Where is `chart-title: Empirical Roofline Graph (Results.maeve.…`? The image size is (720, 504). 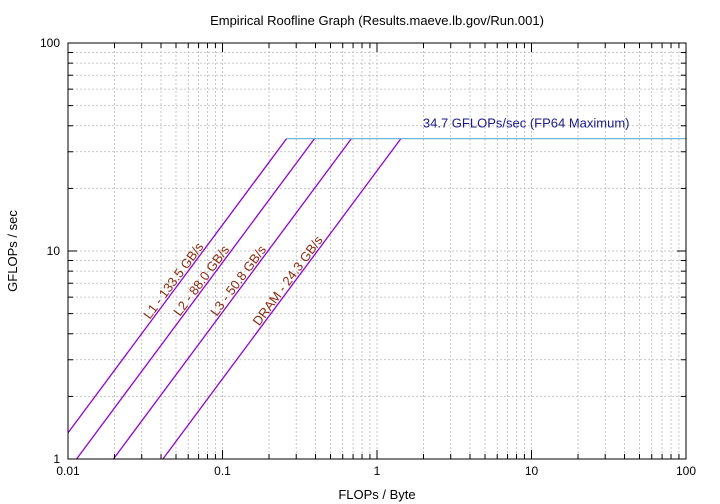 chart-title: Empirical Roofline Graph (Results.maeve.… is located at coordinates (377, 20).